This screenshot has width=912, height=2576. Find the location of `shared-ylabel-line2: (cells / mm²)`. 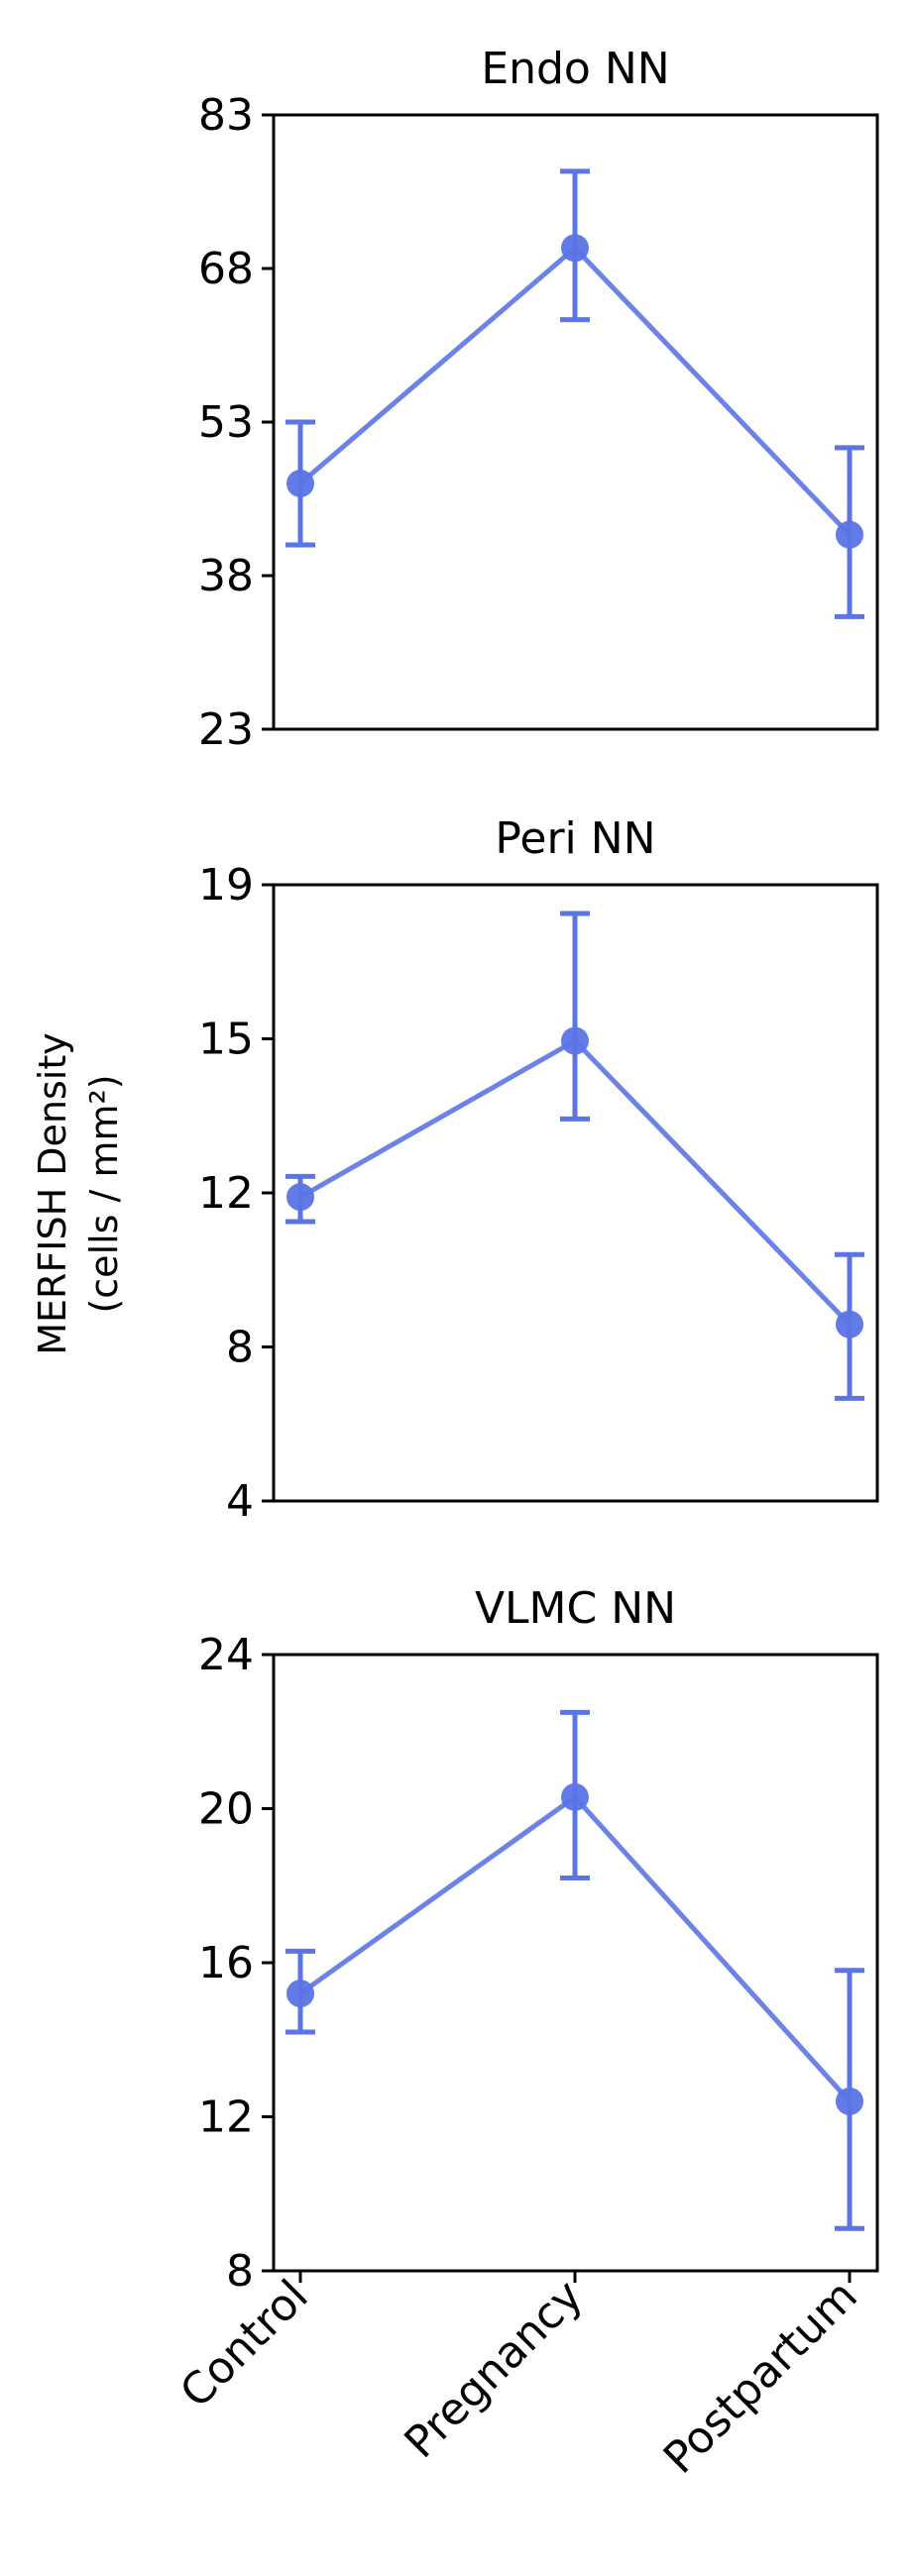

shared-ylabel-line2: (cells / mm²) is located at coordinates (104, 1194).